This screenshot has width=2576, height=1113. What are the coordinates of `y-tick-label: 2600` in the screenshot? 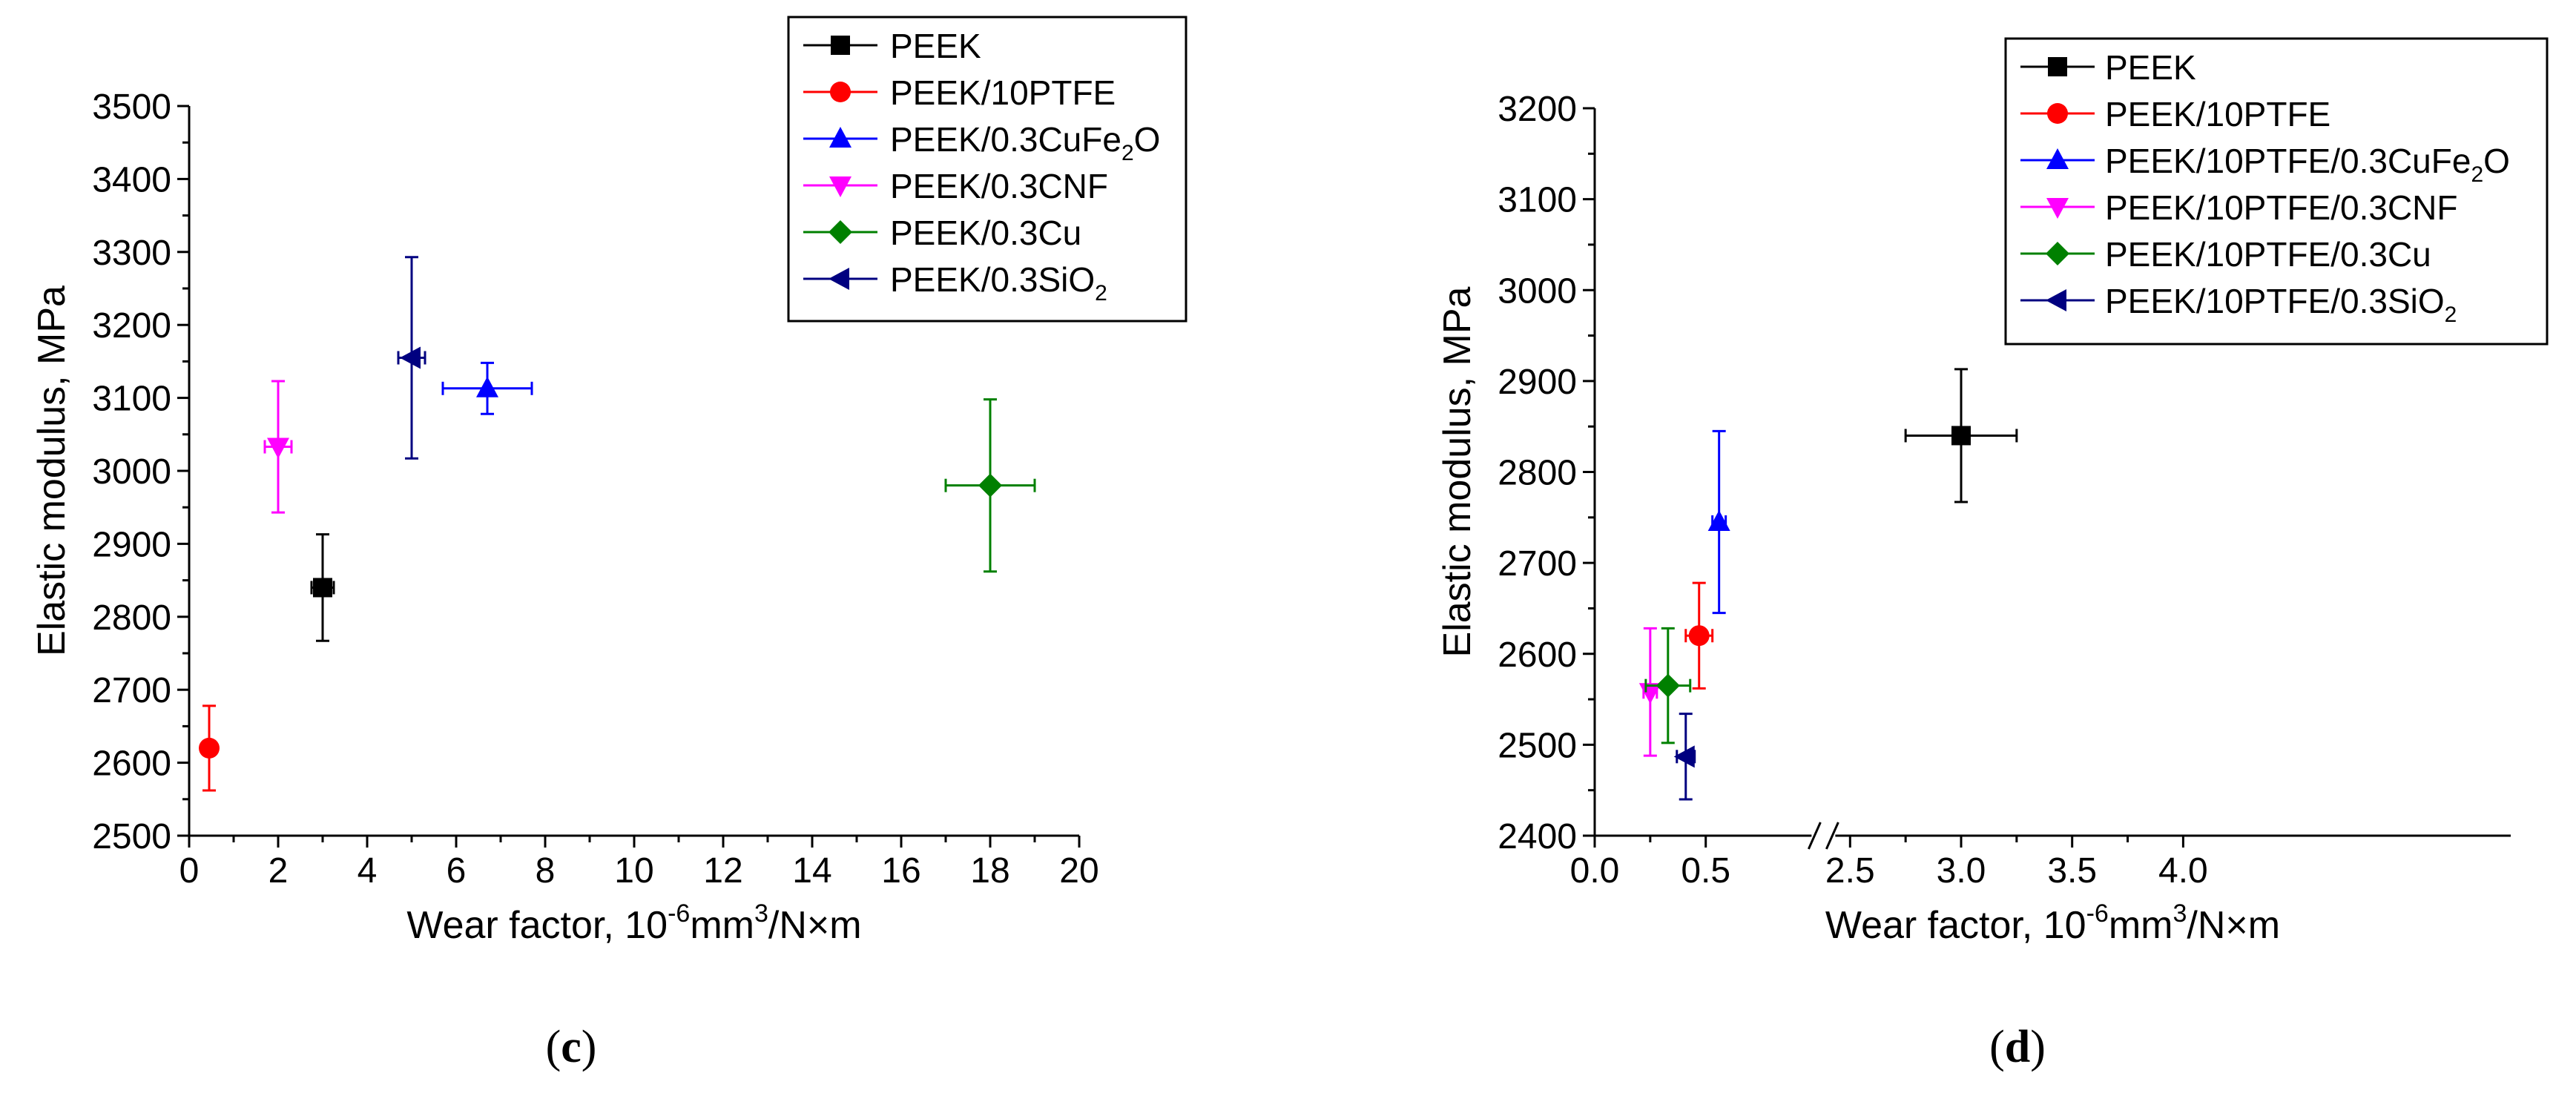 It's located at (131, 764).